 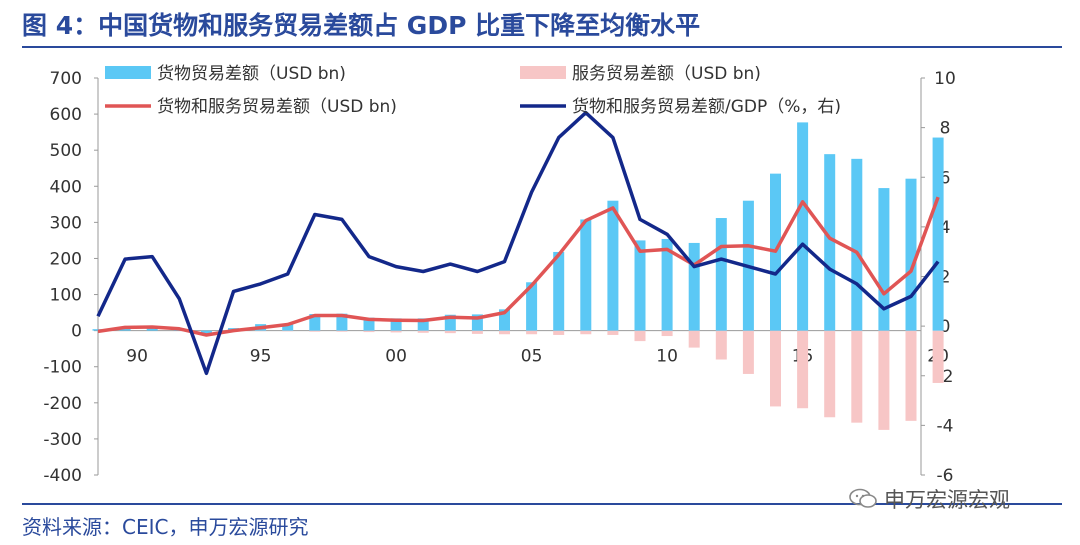 I want to click on right-tick-label: 10, so click(x=945, y=79).